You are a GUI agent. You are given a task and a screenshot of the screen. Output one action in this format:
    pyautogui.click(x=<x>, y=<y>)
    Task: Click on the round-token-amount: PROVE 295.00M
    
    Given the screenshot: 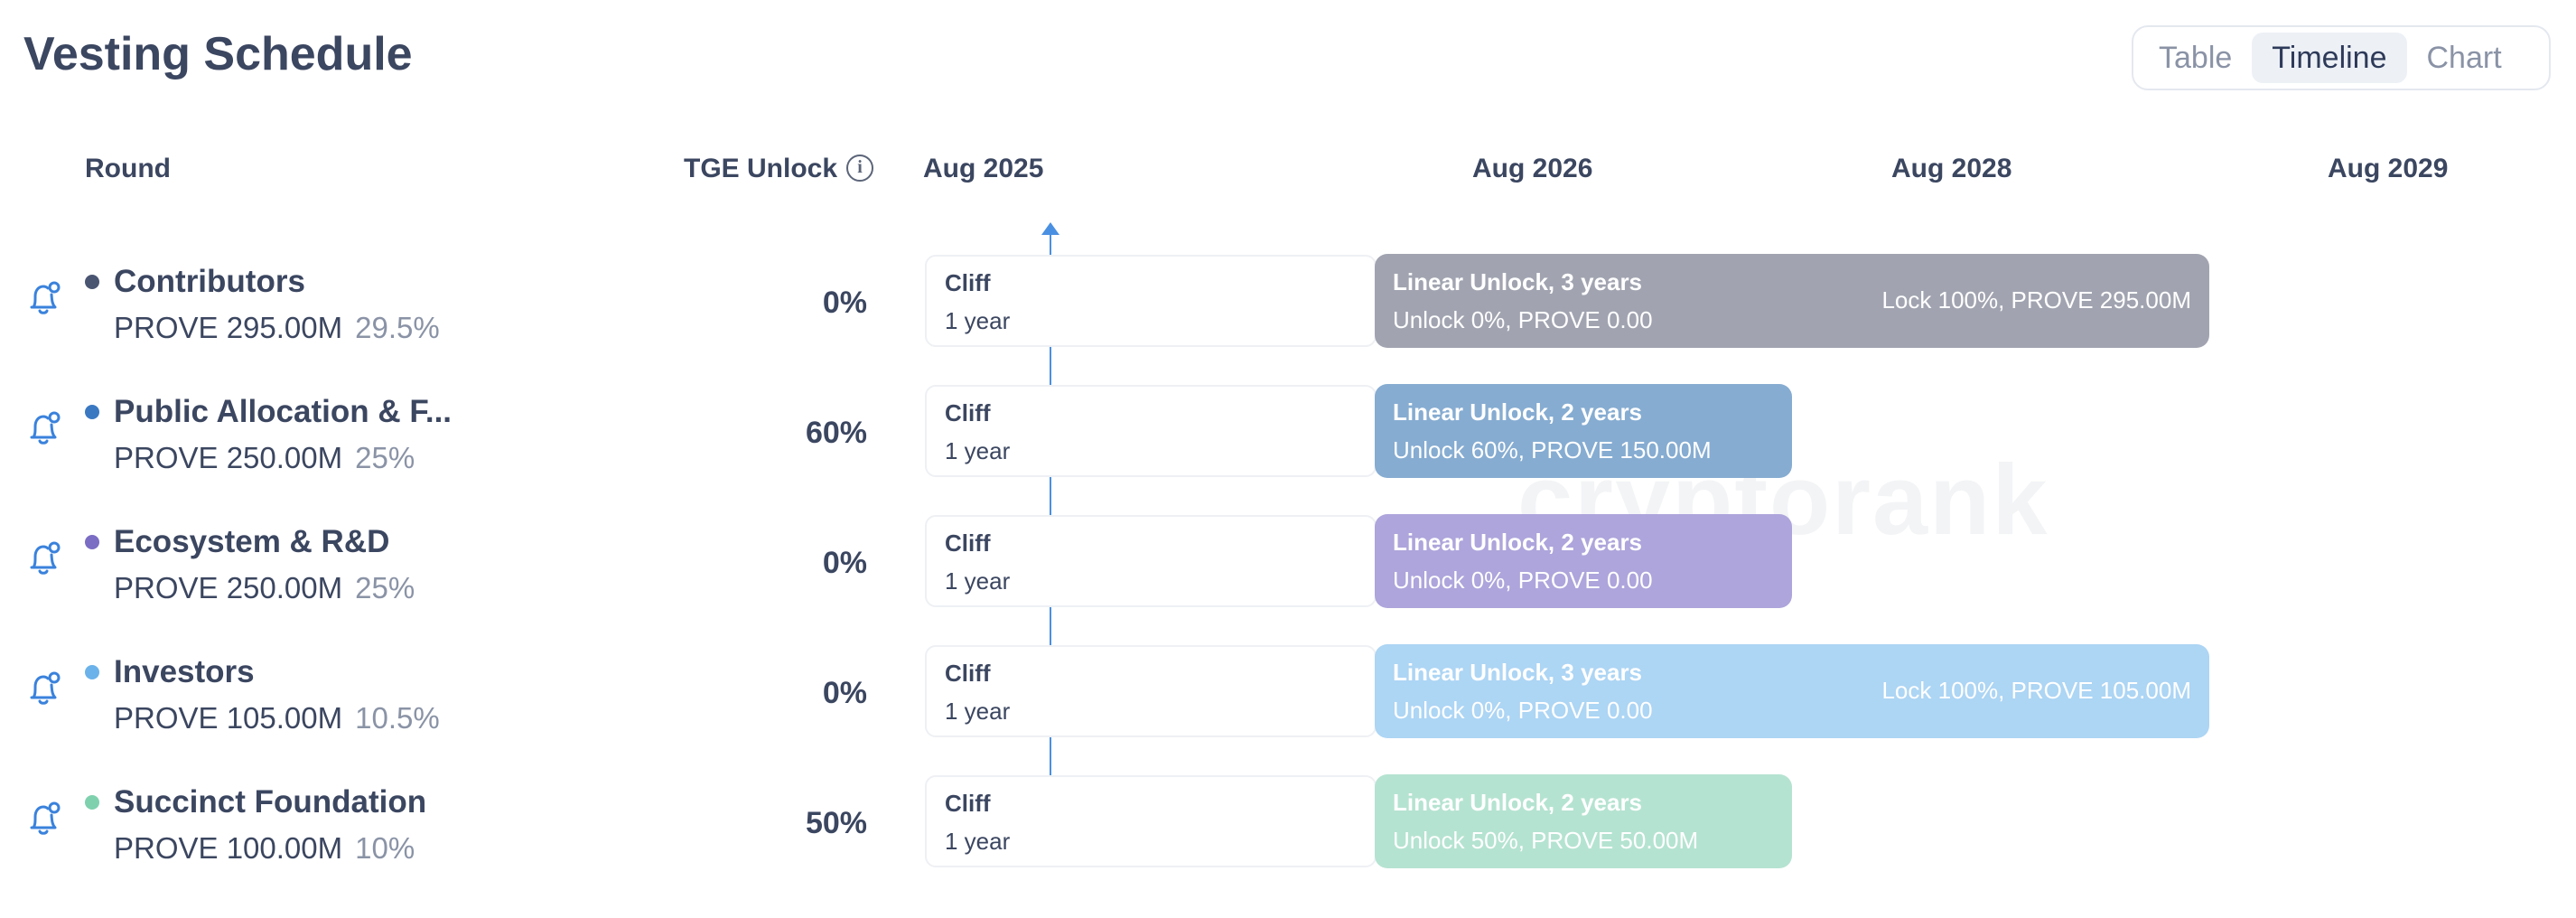 What is the action you would take?
    pyautogui.click(x=228, y=327)
    